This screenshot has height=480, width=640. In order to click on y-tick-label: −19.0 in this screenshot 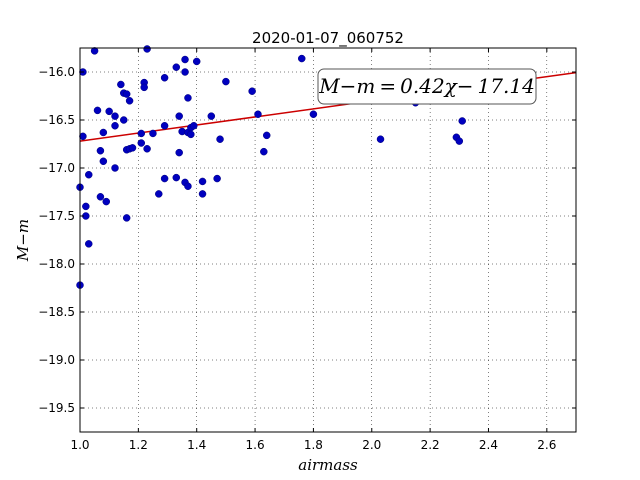, I will do `click(56, 360)`.